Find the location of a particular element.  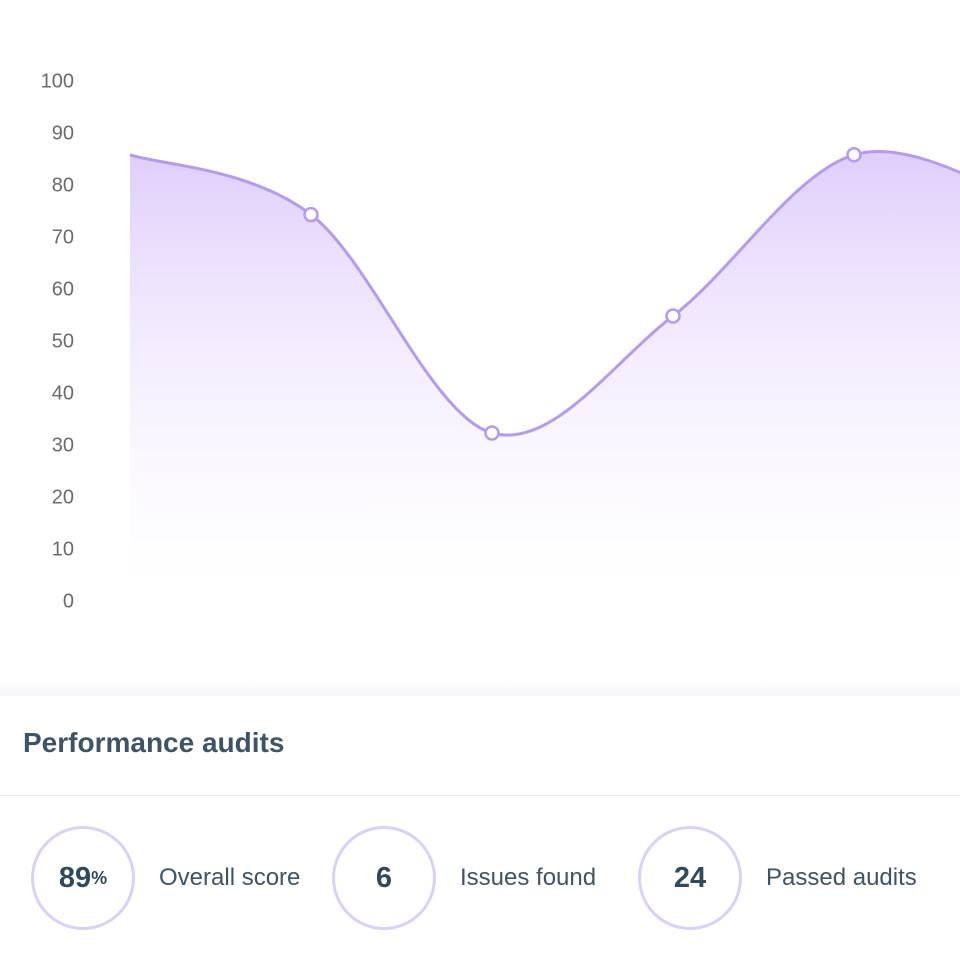

stat-label: Issues found is located at coordinates (528, 877).